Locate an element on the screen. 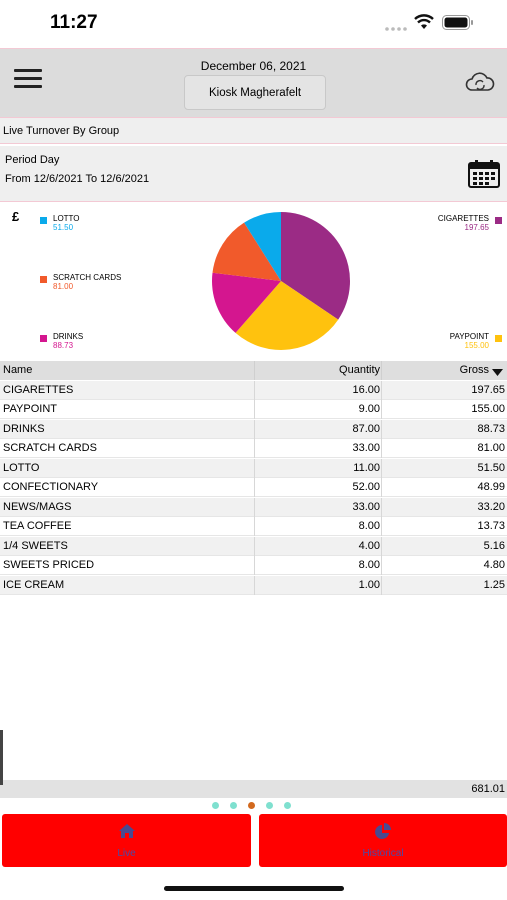 The image size is (507, 900). pie-slice-paypoint is located at coordinates (287, 315).